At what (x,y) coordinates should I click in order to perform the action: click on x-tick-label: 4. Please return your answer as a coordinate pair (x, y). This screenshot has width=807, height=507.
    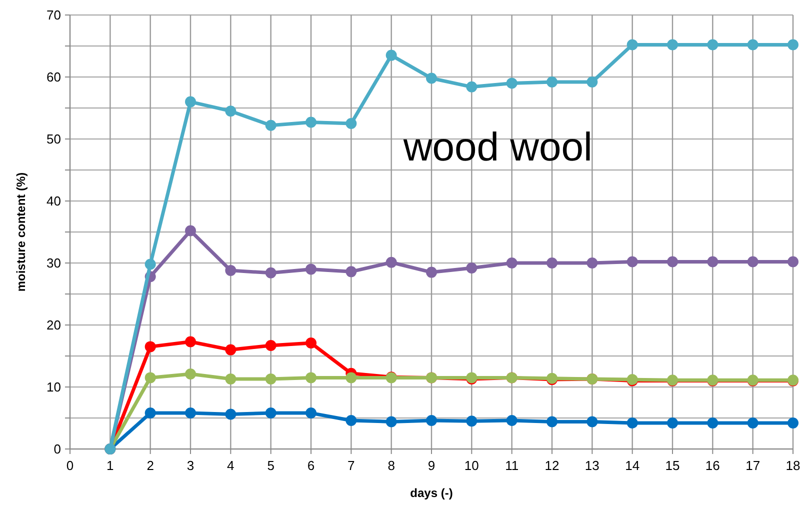
    Looking at the image, I should click on (230, 465).